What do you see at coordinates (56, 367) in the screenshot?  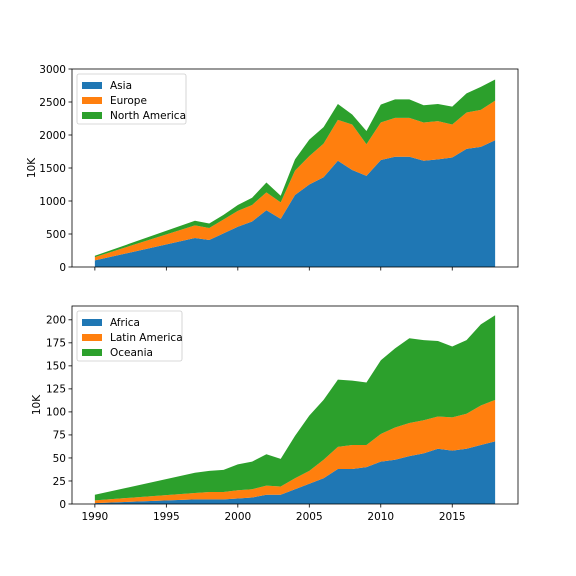 I see `y-tick-label: 150` at bounding box center [56, 367].